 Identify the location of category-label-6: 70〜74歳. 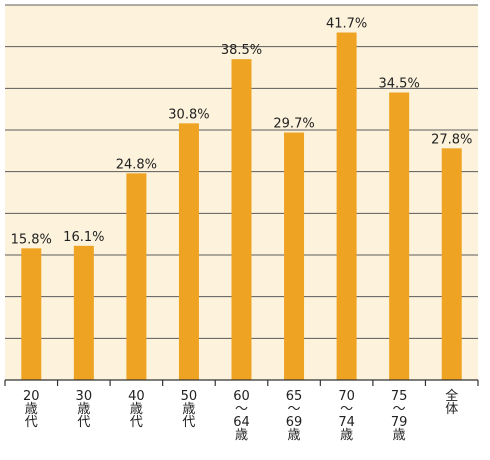
(346, 416).